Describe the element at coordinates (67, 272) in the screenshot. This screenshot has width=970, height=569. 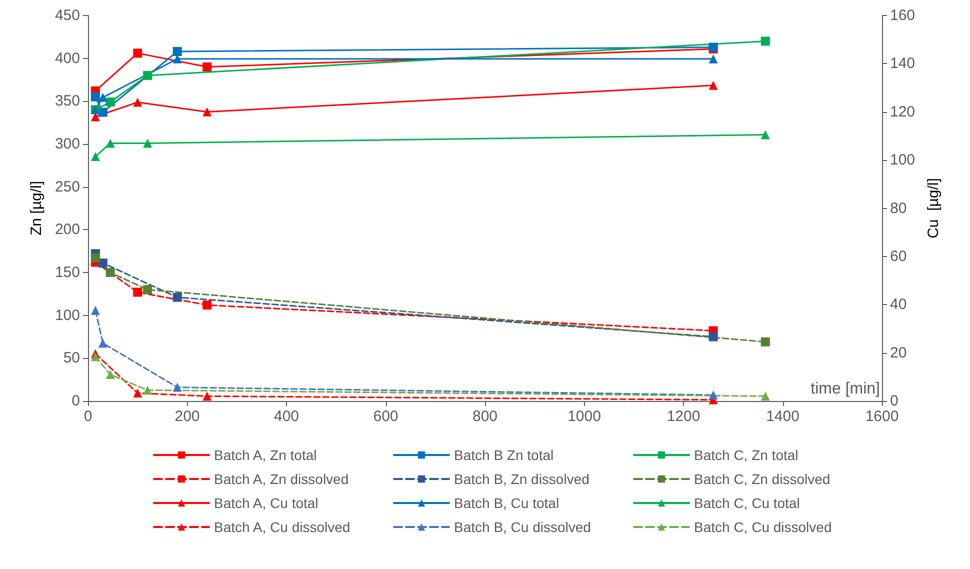
I see `y-tick-label: 150` at that location.